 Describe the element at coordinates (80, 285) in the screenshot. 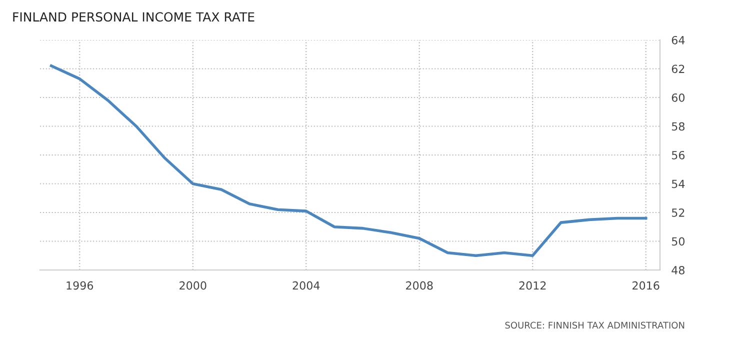

I see `x-tick-label: 1996` at that location.